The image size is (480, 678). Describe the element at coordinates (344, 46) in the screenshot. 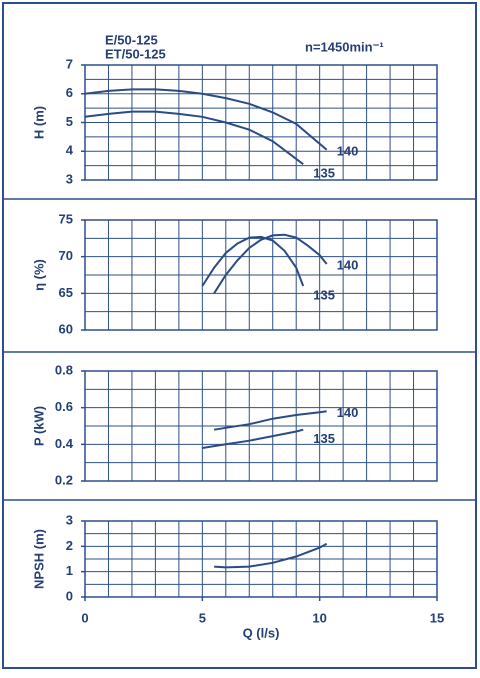

I see `annotation: n=1450min⁻¹` at that location.